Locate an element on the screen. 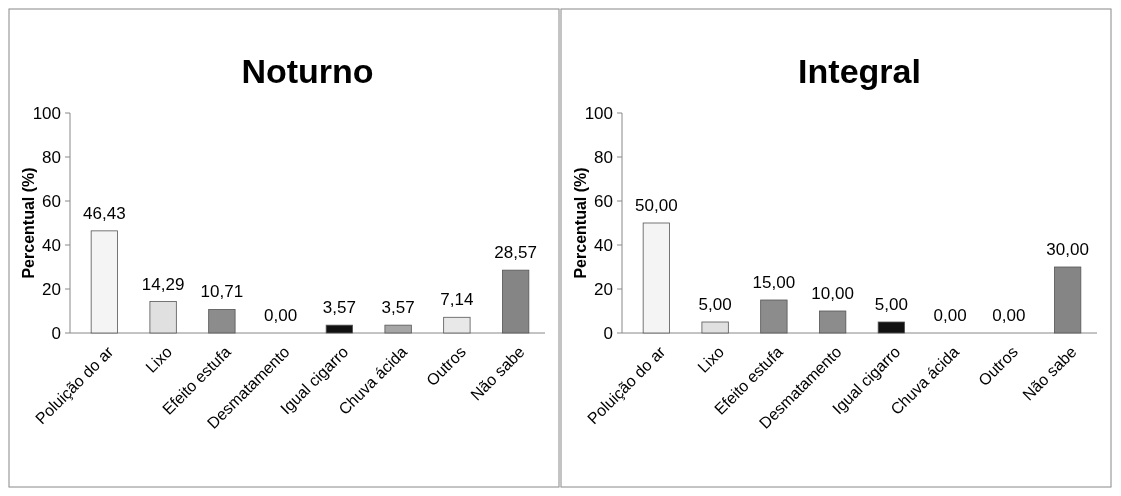  chart-title: Noturno is located at coordinates (307, 71).